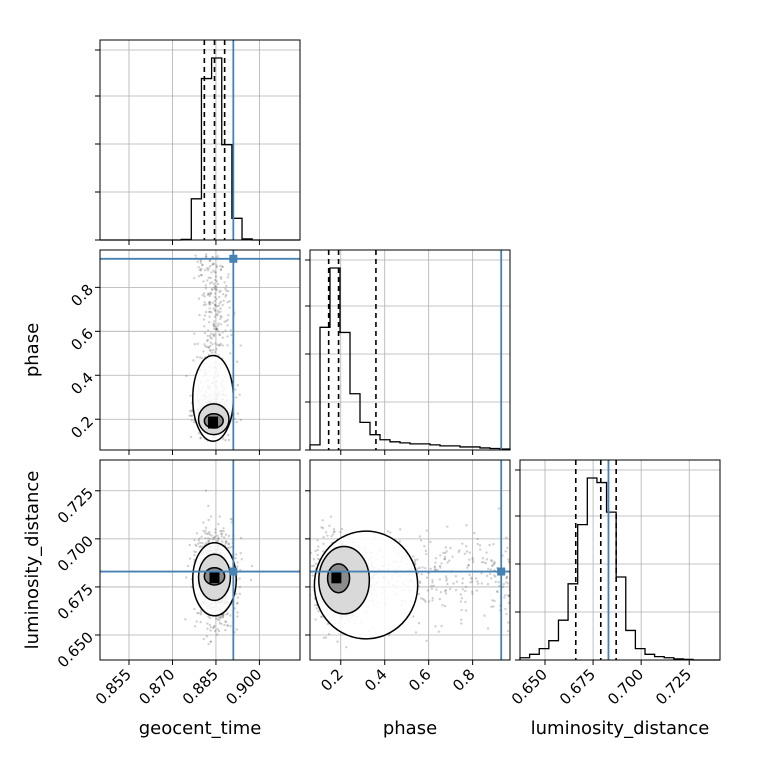 The image size is (760, 760). I want to click on panel-phase-vs-luminosity_distance-frame, so click(410, 560).